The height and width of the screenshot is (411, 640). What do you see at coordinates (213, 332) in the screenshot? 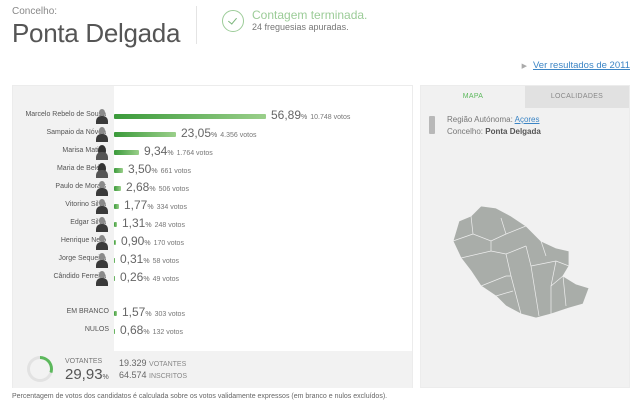
I see `other-votes-row: NULOS 0,68% 132 votos` at bounding box center [213, 332].